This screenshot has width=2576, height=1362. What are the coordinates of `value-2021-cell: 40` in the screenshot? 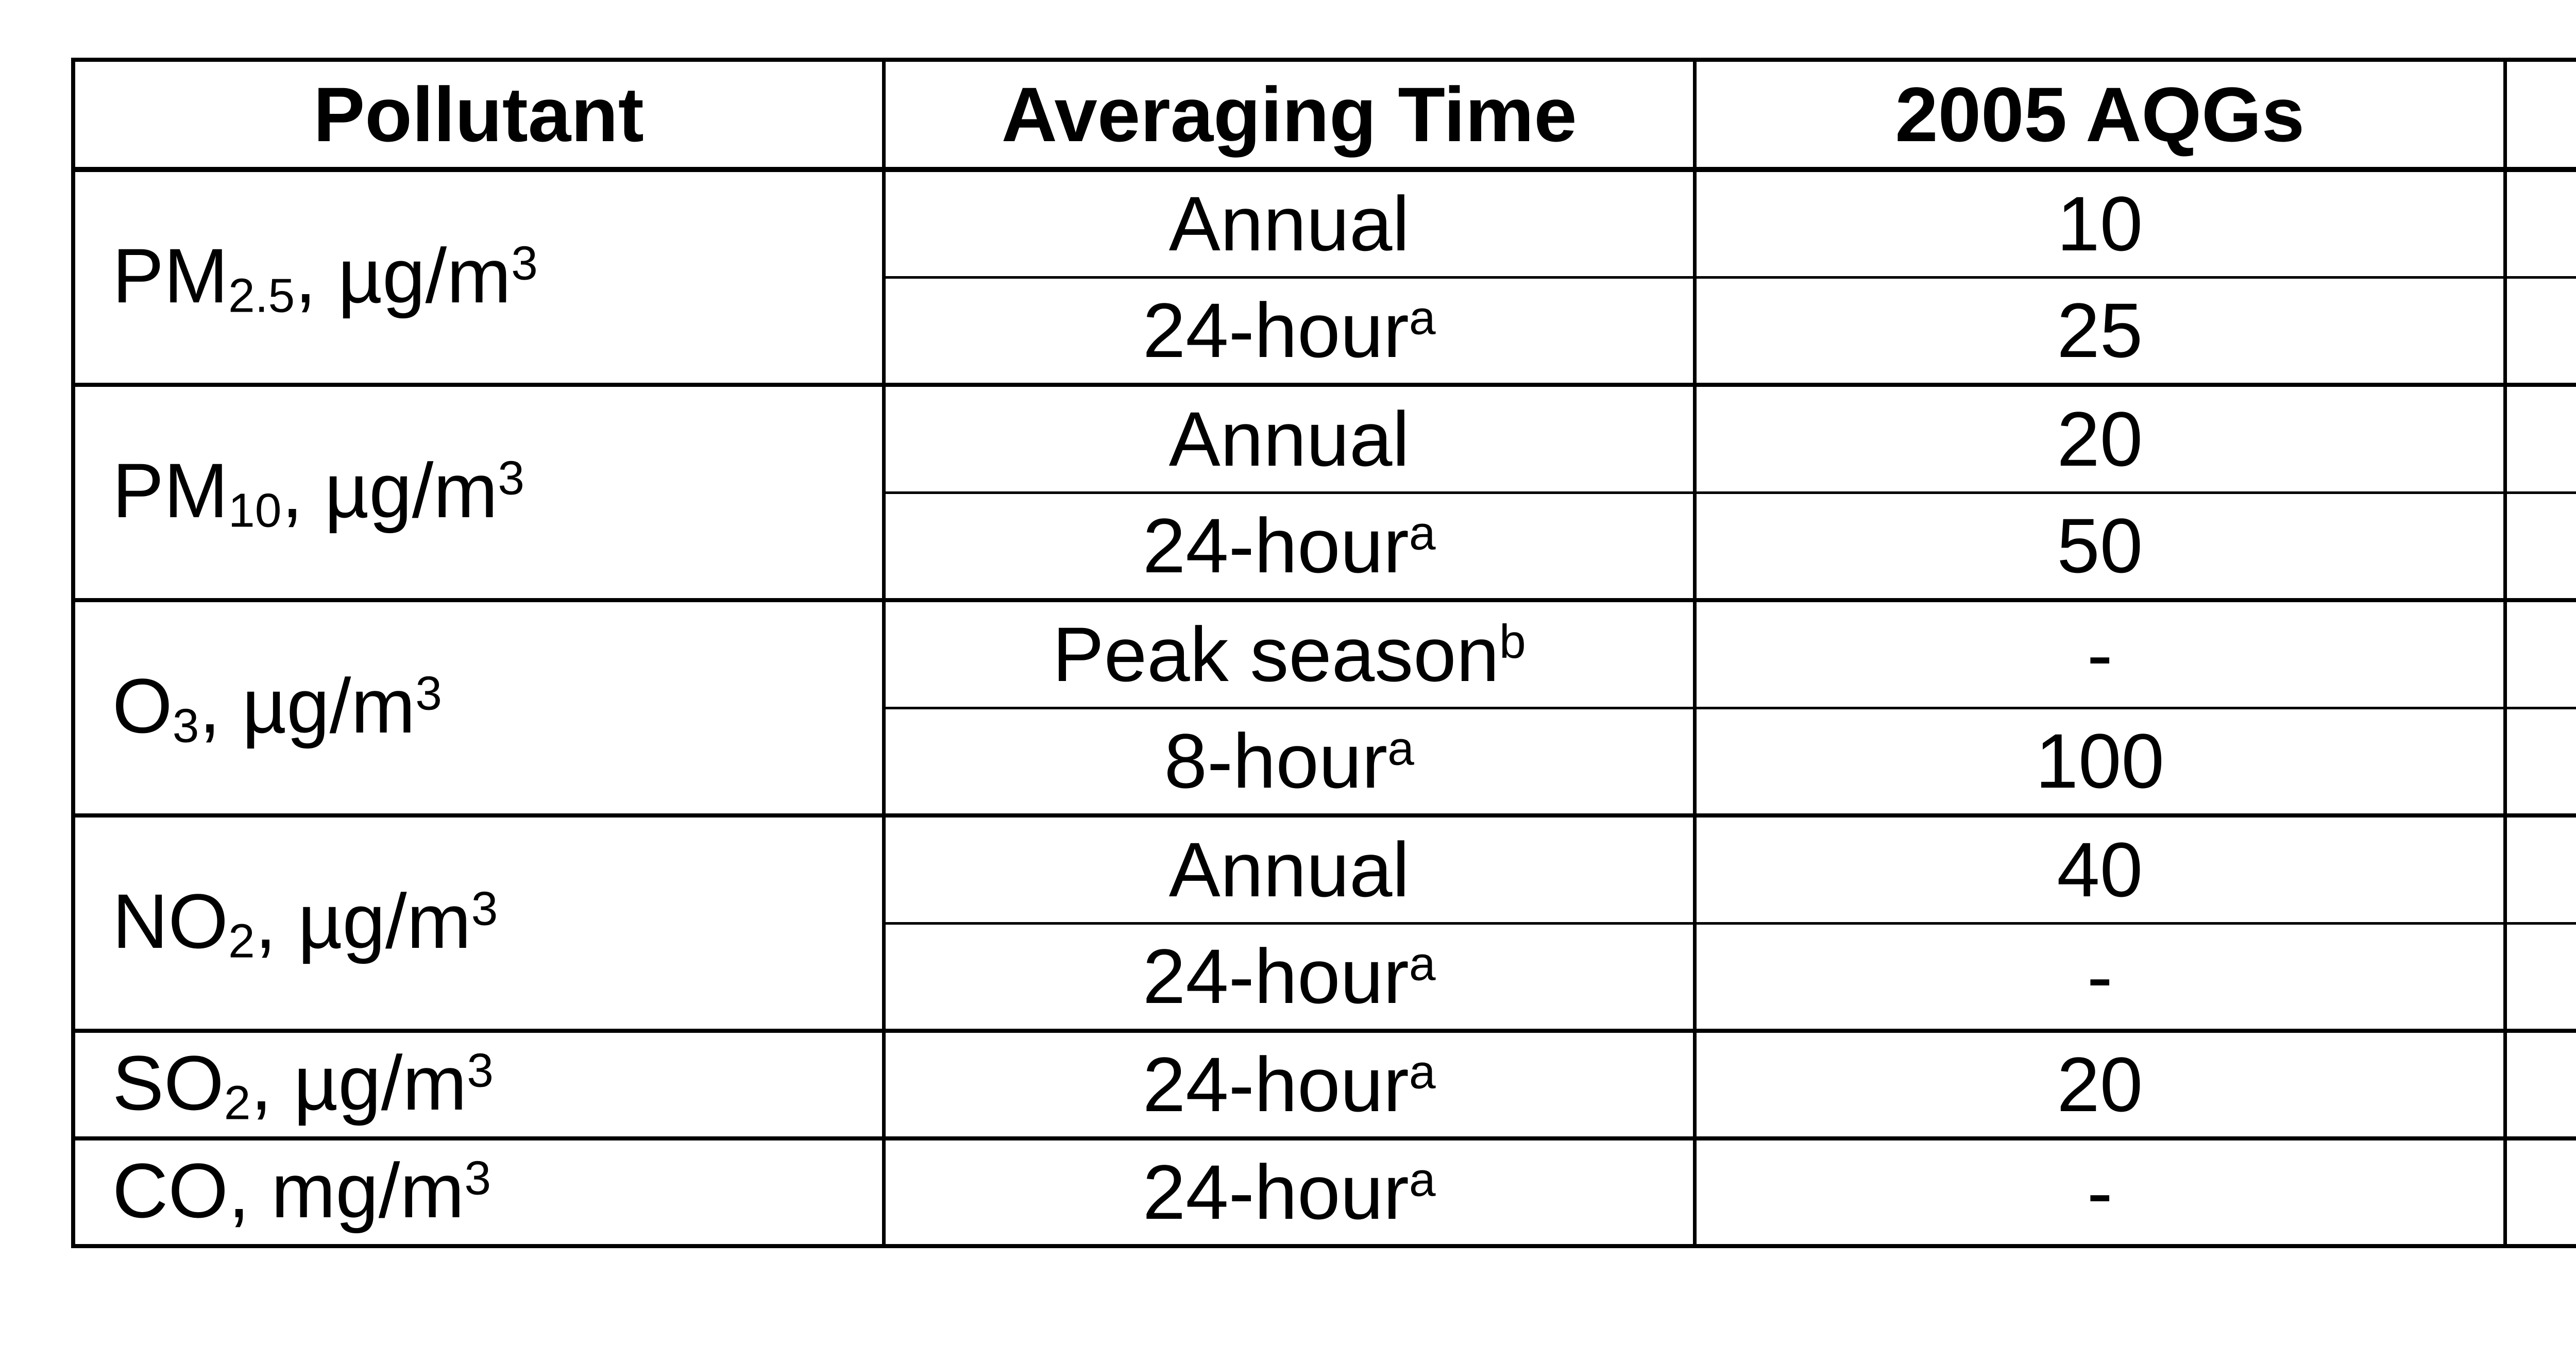 It's located at (2539, 1084).